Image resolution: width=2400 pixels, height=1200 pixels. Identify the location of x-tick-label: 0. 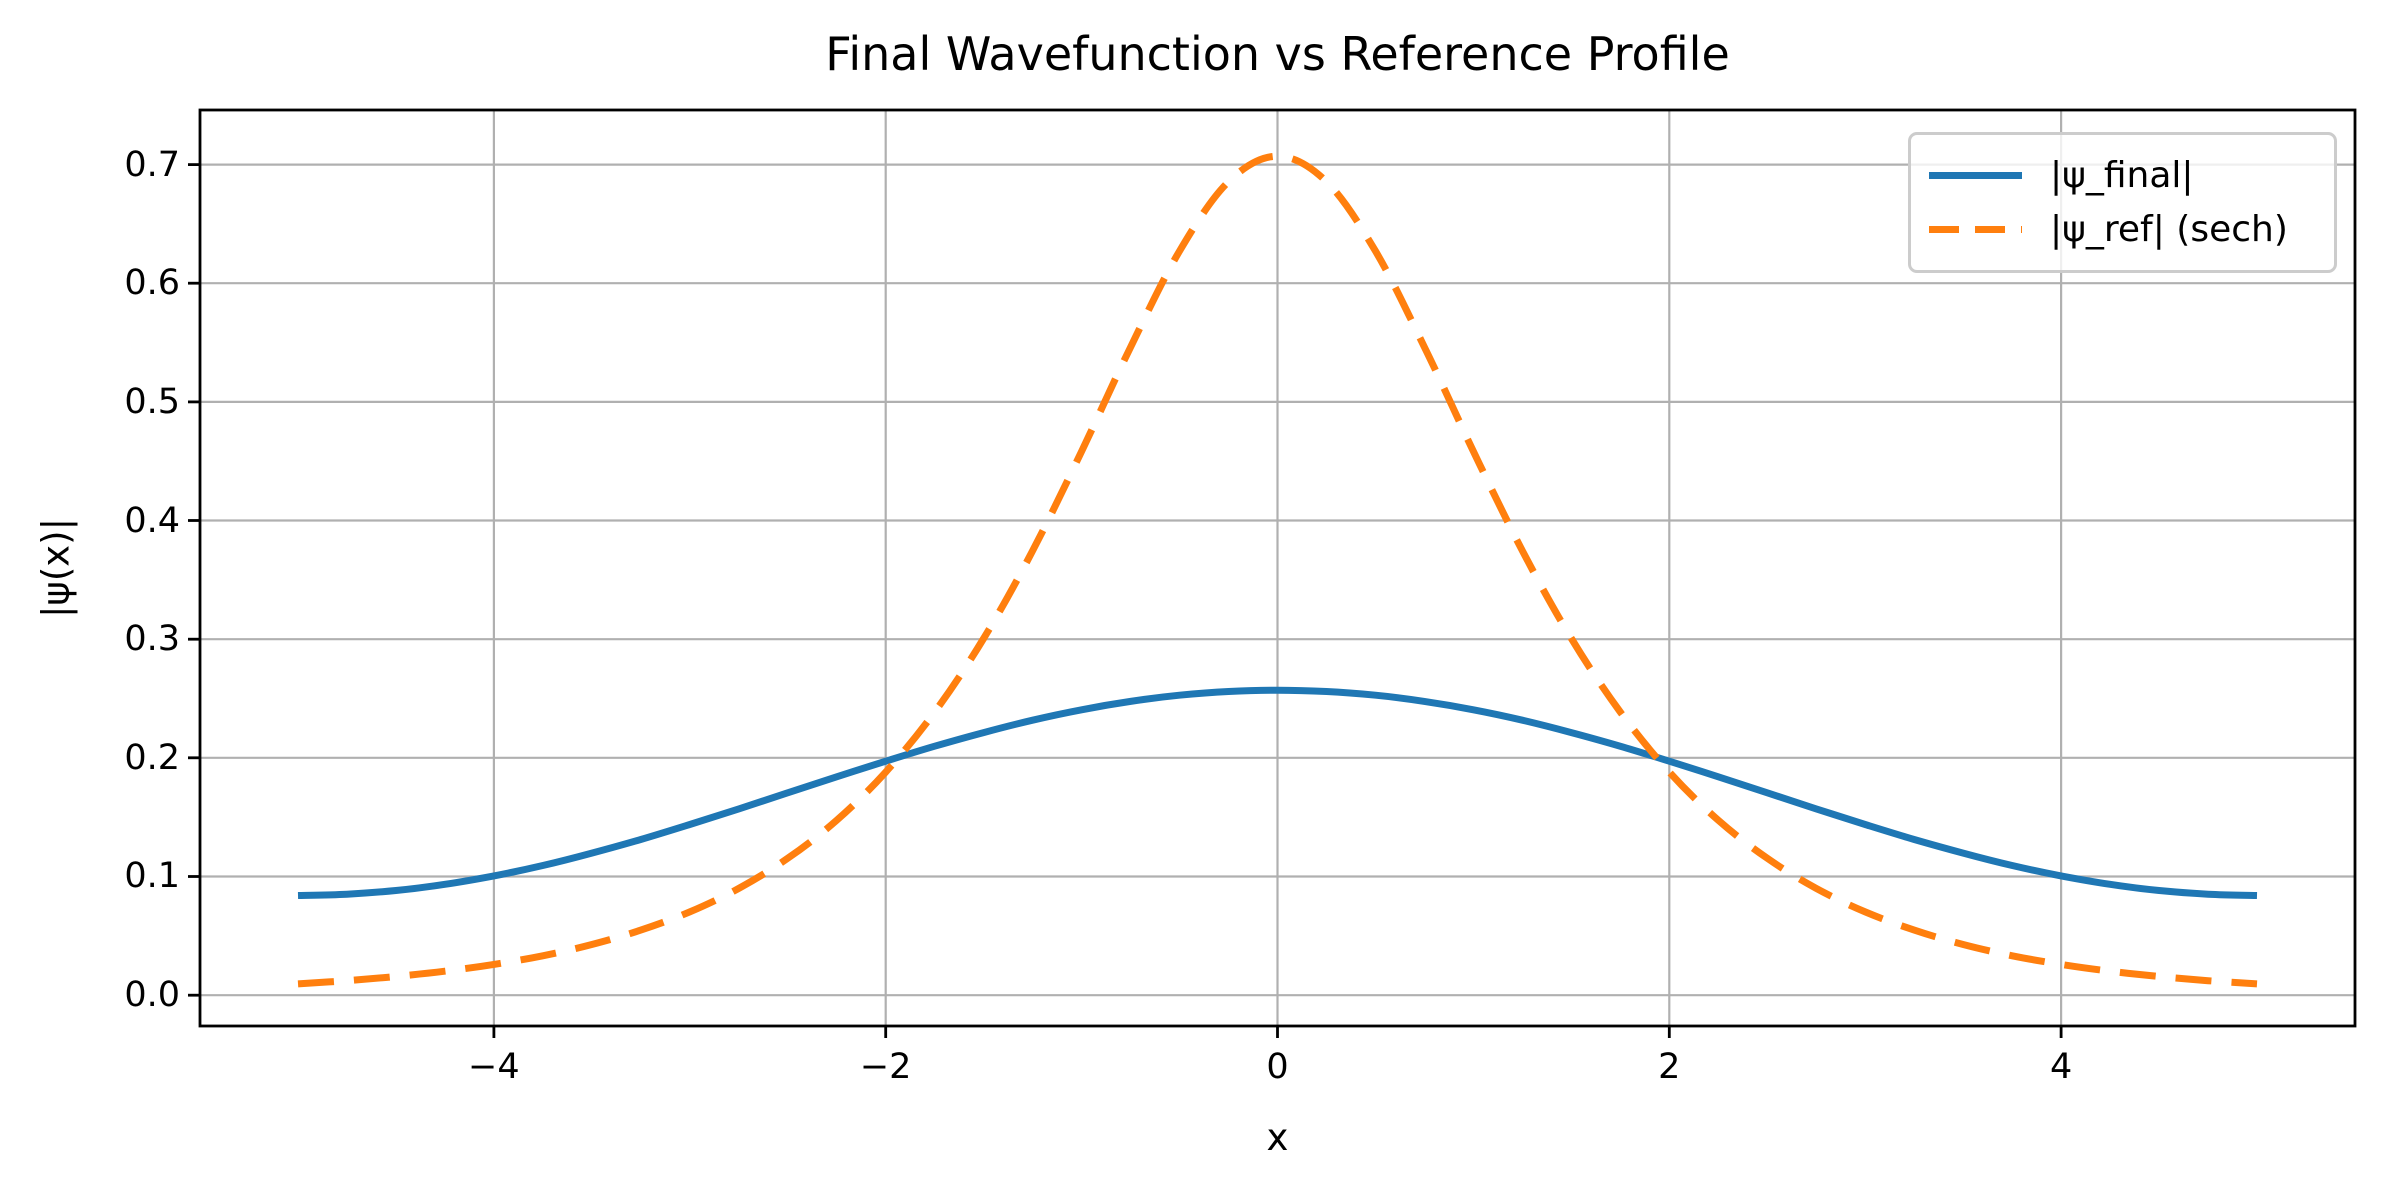
(1277, 1067).